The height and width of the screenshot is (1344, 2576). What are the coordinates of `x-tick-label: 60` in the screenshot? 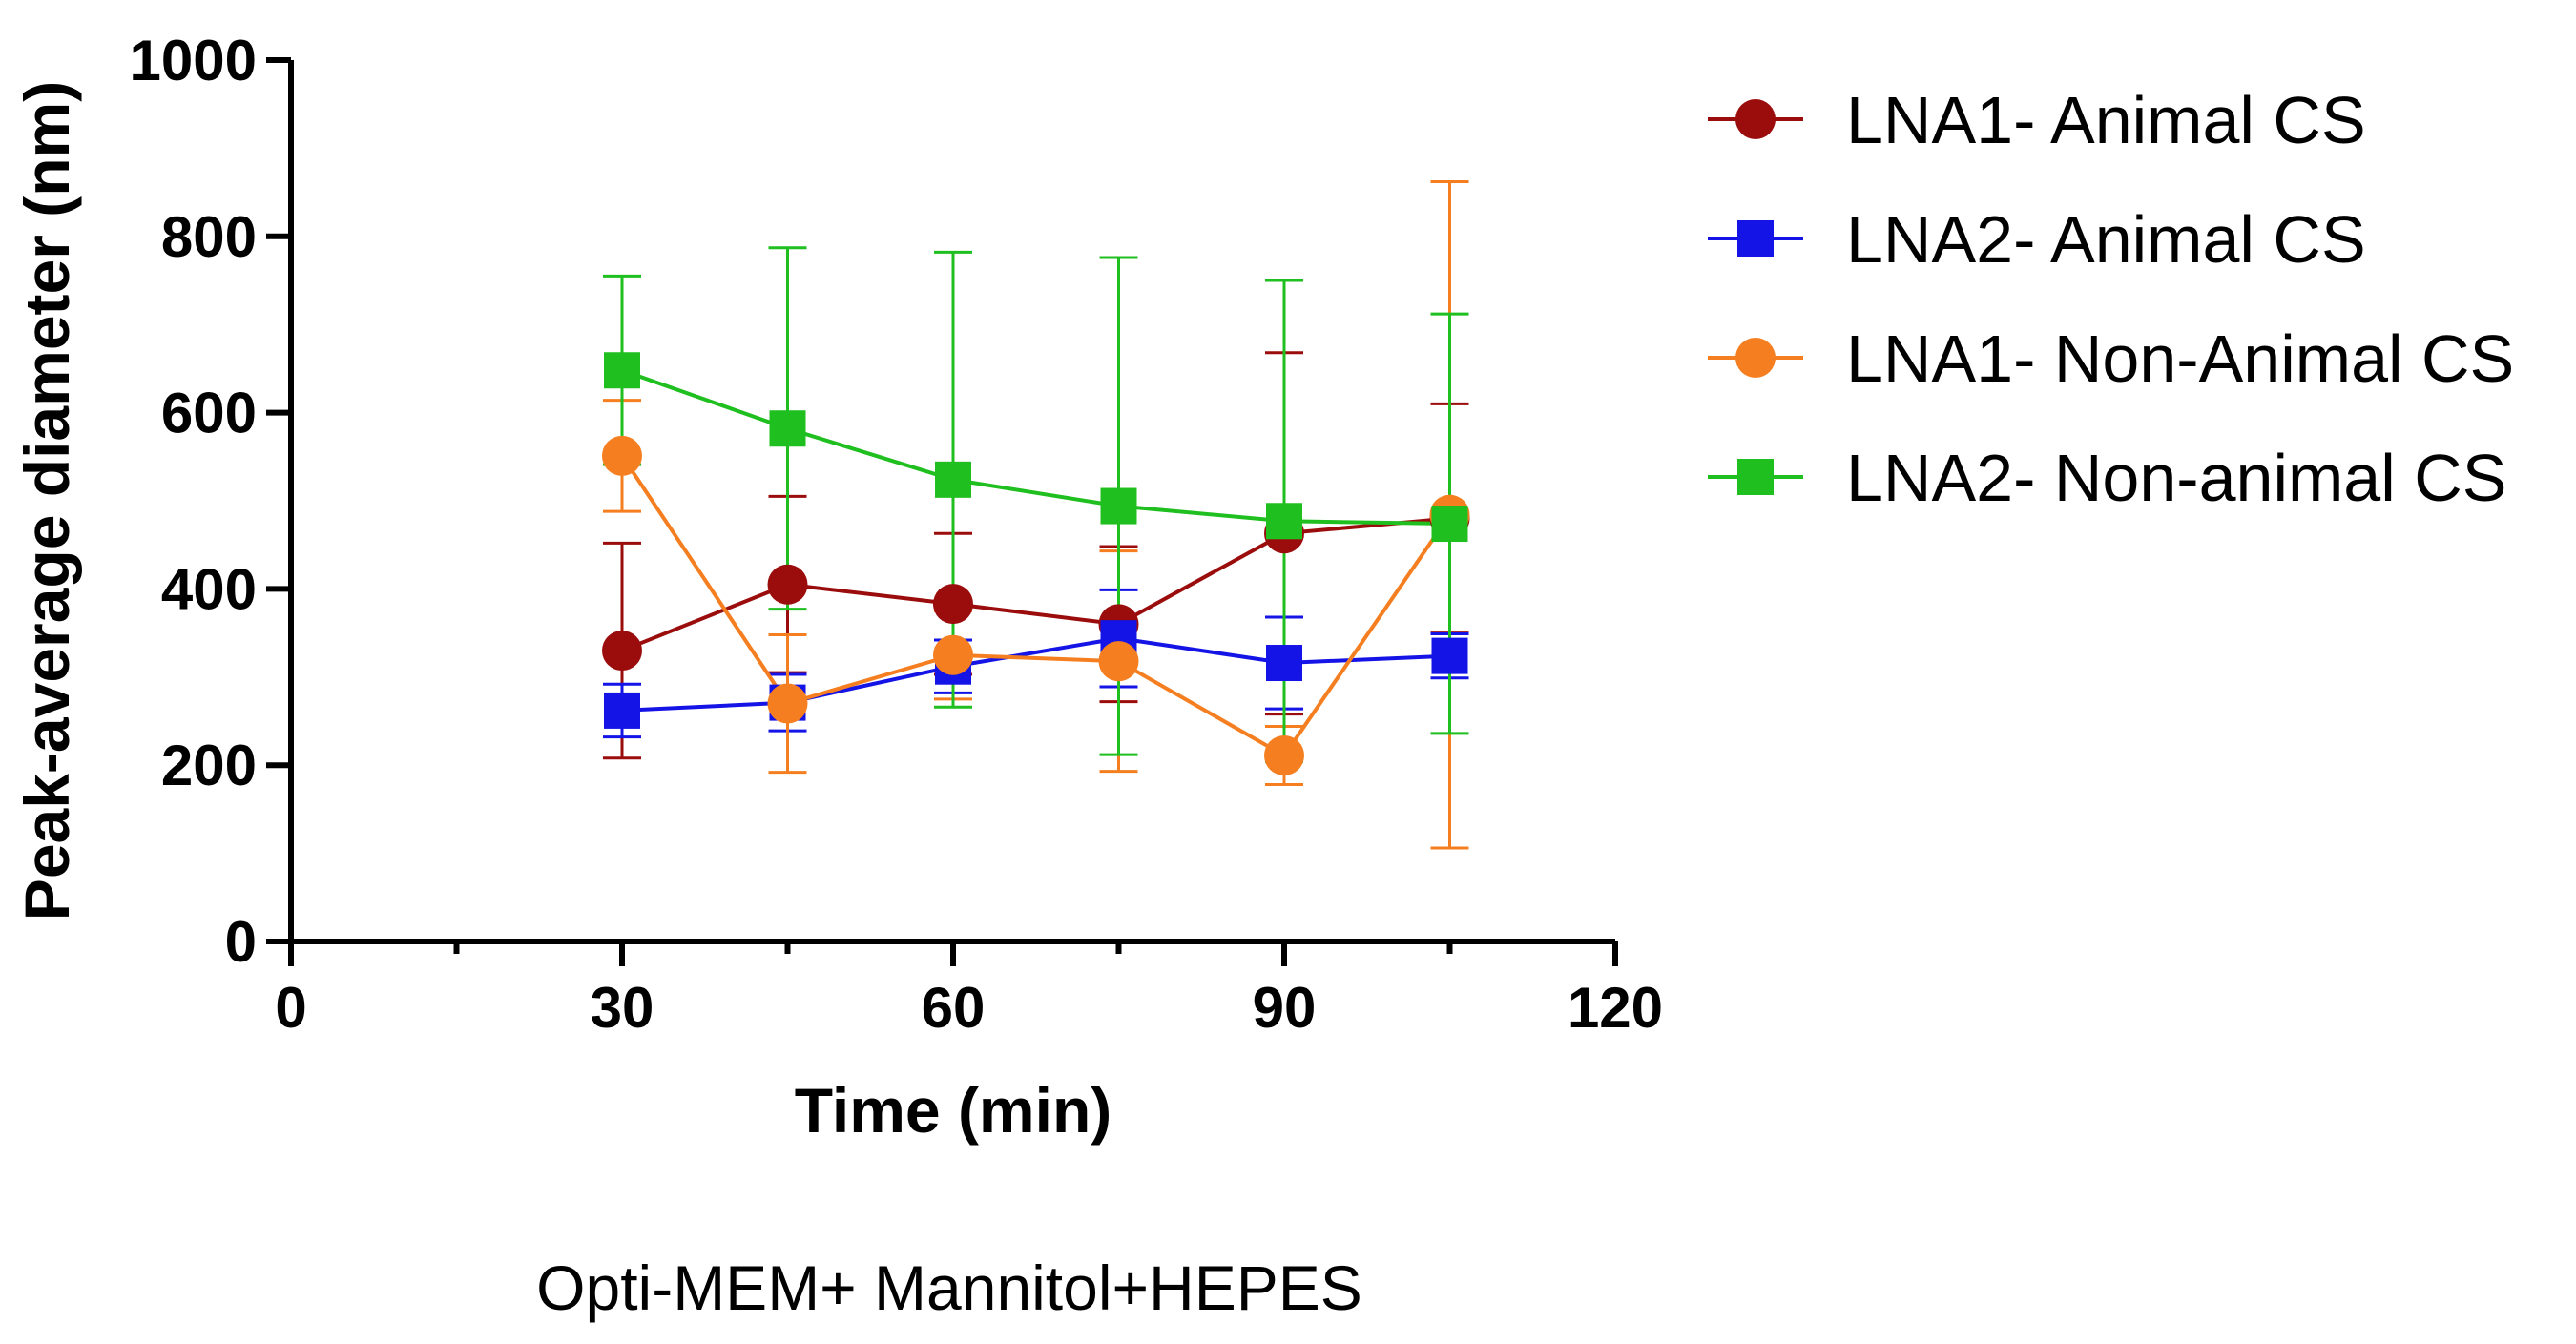 It's located at (954, 1008).